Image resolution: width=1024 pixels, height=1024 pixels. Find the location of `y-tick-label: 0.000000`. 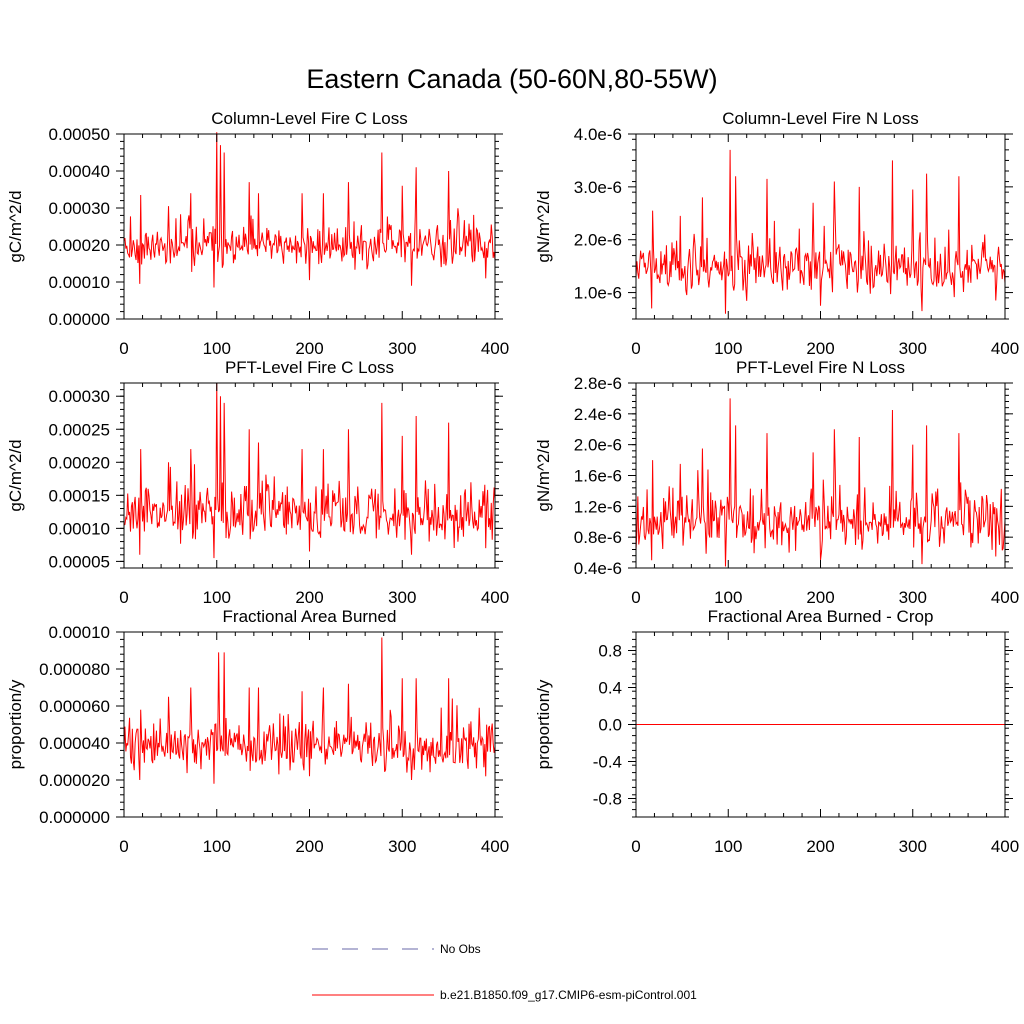

y-tick-label: 0.000000 is located at coordinates (74, 817).